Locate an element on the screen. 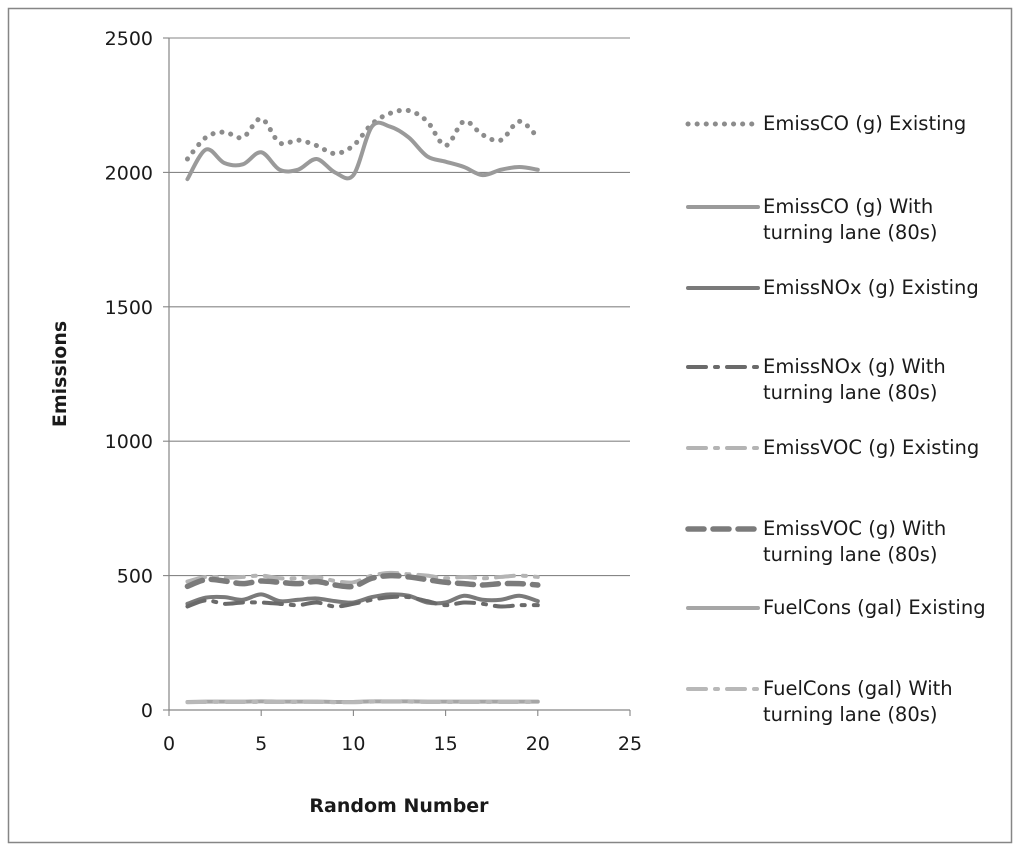 This screenshot has width=1020, height=852. legend-item: EmissNOx (g) Existing is located at coordinates (832, 287).